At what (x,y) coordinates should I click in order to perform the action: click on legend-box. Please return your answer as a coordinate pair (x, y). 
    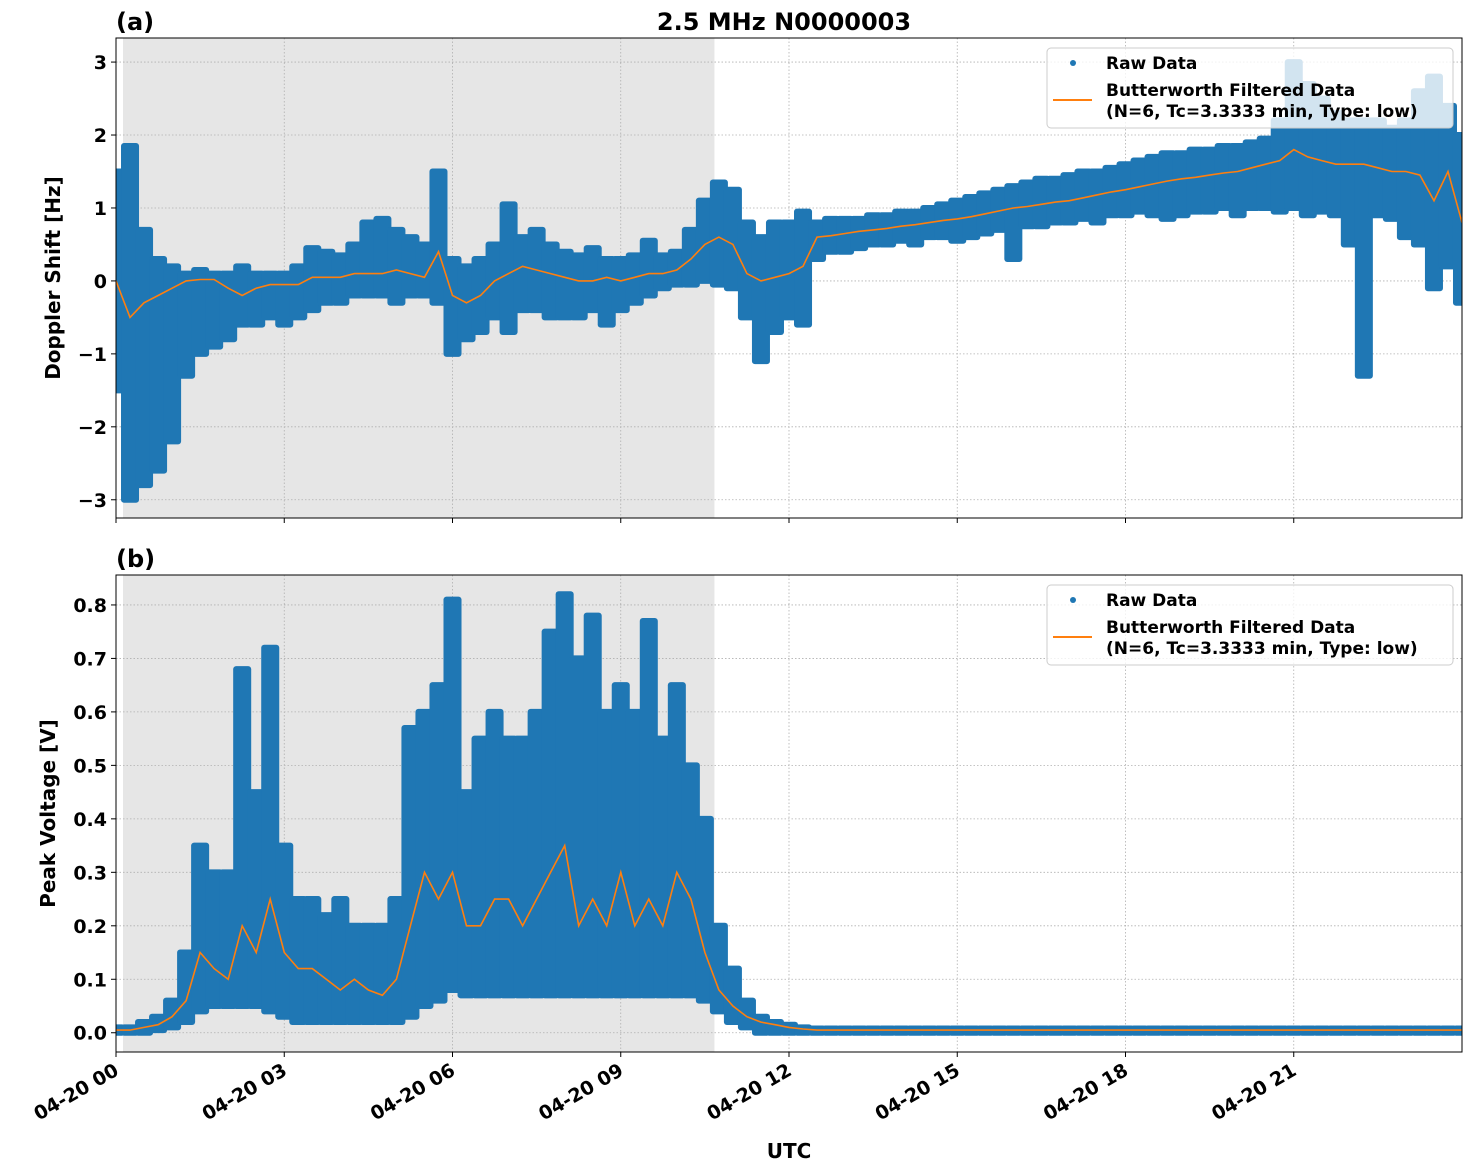
    Looking at the image, I should click on (1250, 88).